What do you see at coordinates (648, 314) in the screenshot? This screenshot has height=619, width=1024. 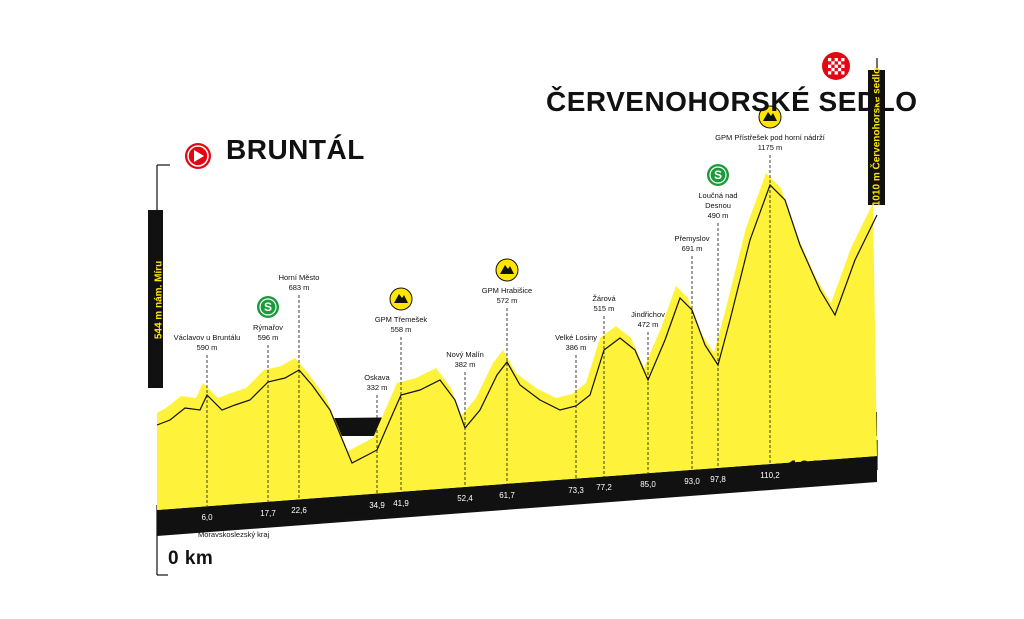 I see `waypoint-name: Jindřichov` at bounding box center [648, 314].